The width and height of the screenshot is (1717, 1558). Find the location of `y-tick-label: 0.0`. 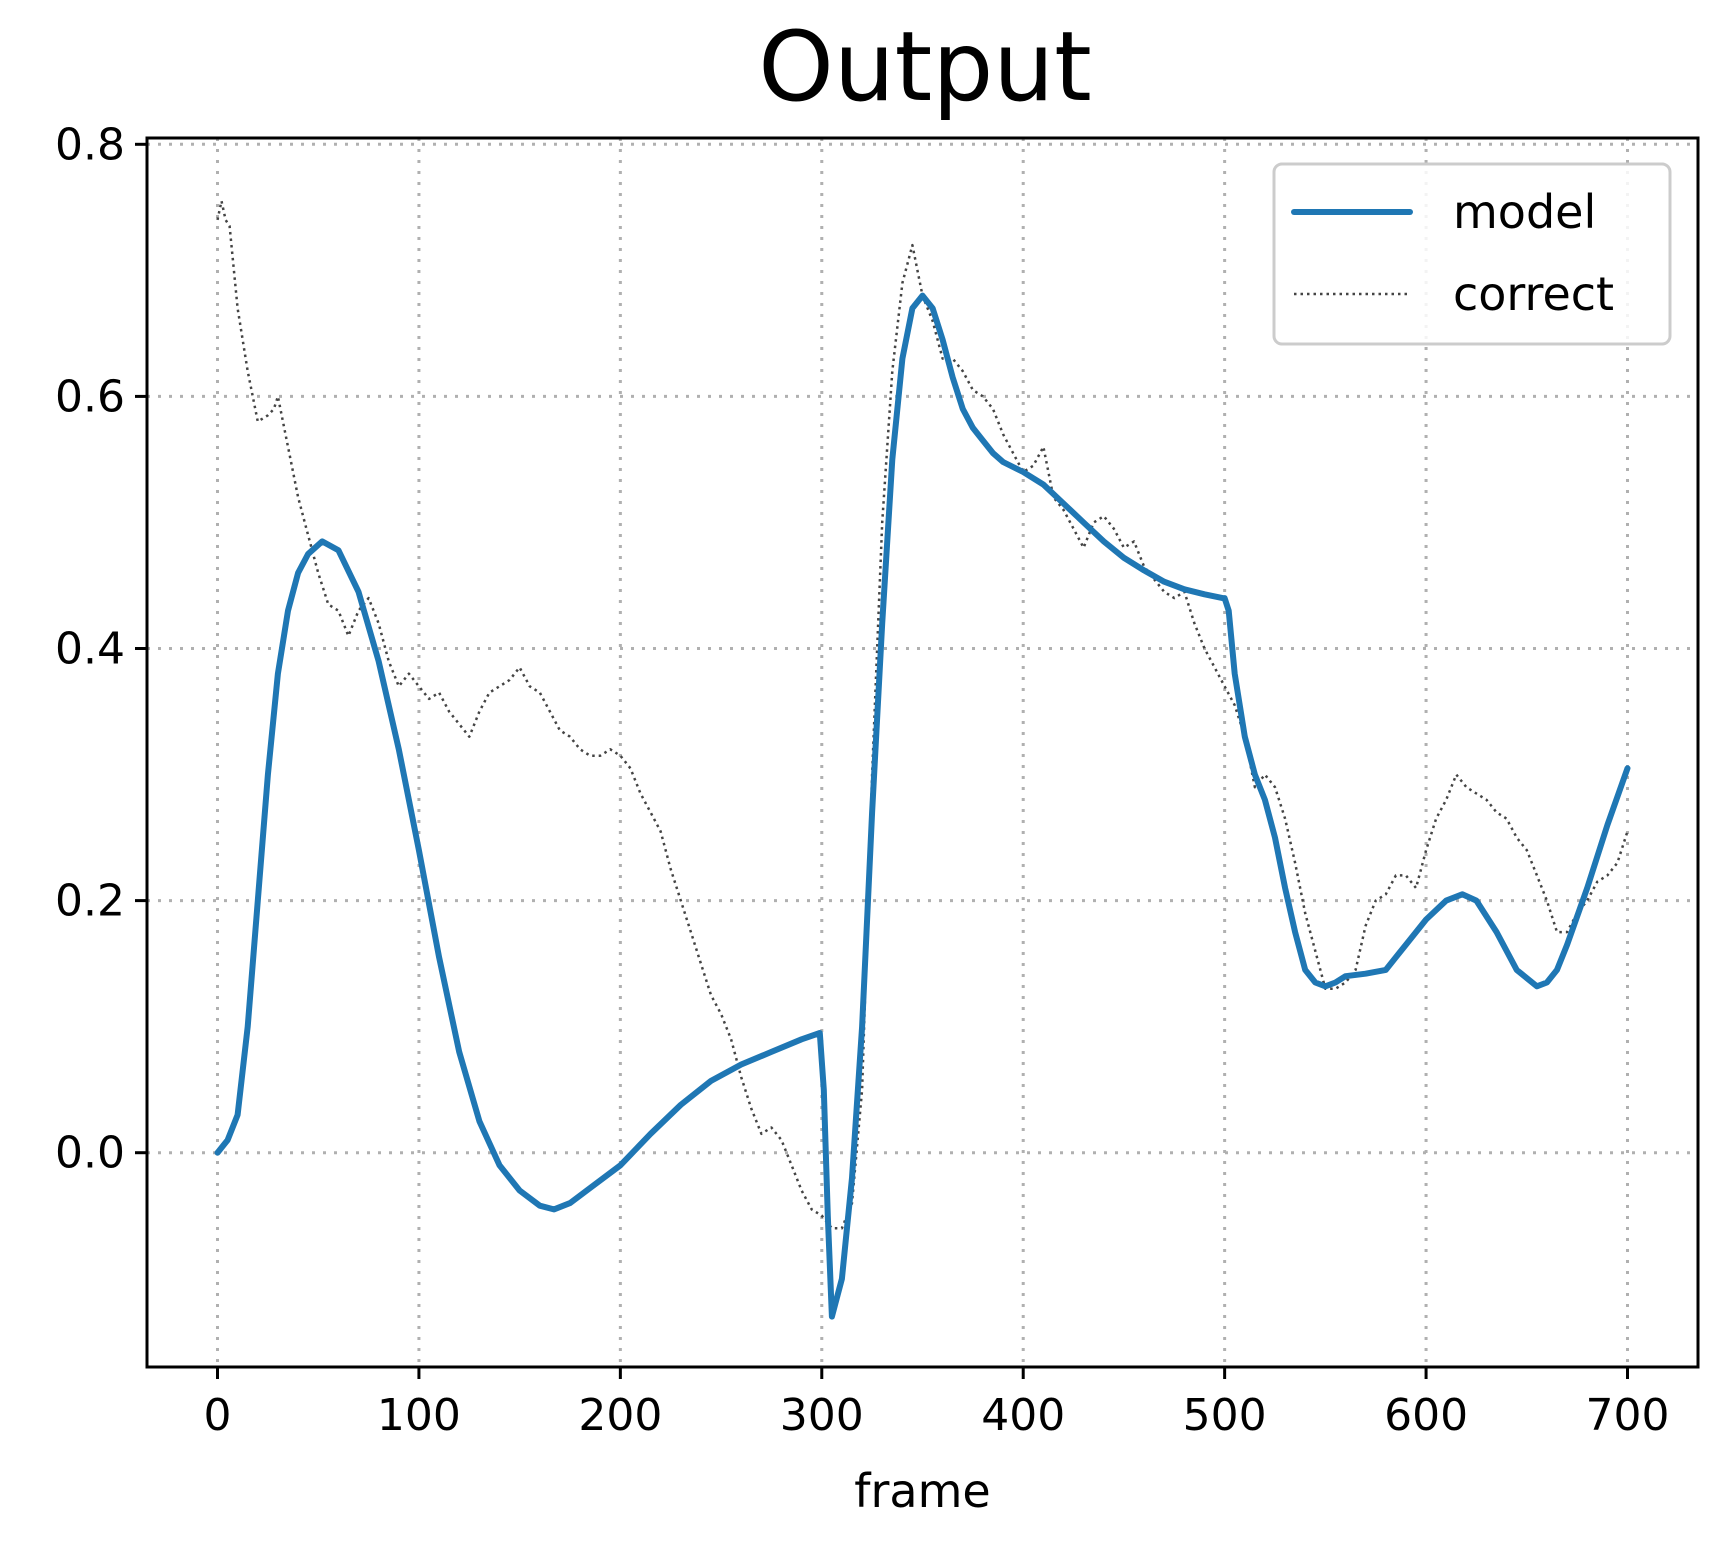

y-tick-label: 0.0 is located at coordinates (90, 1153).